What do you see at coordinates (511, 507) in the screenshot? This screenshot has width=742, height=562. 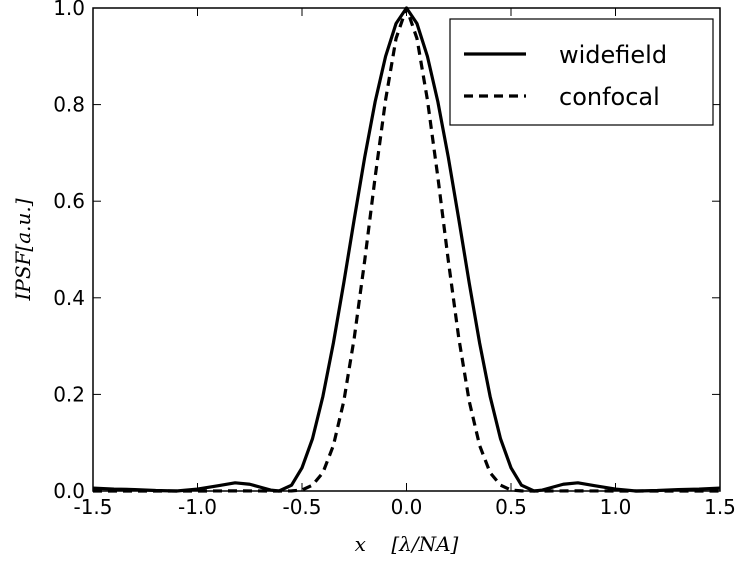 I see `x-tick-label: 0.5` at bounding box center [511, 507].